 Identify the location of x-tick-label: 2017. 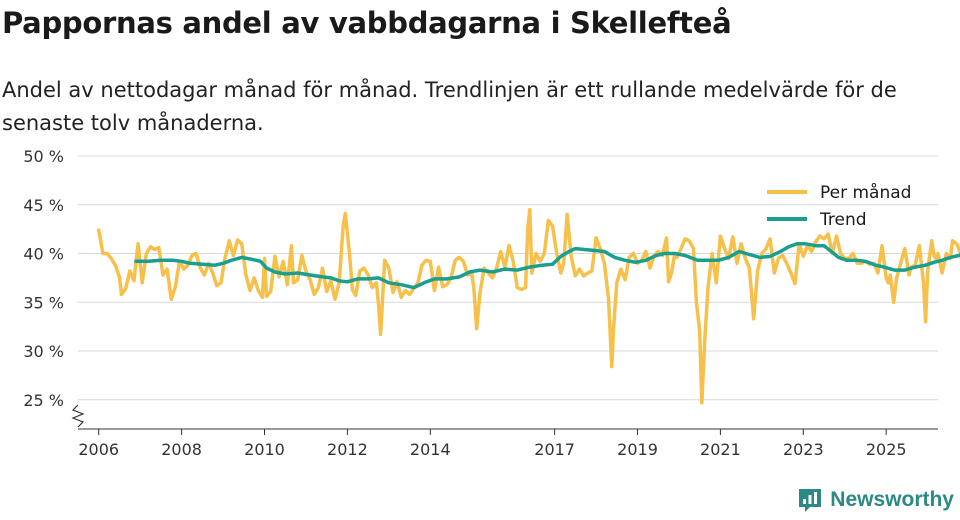
(554, 449).